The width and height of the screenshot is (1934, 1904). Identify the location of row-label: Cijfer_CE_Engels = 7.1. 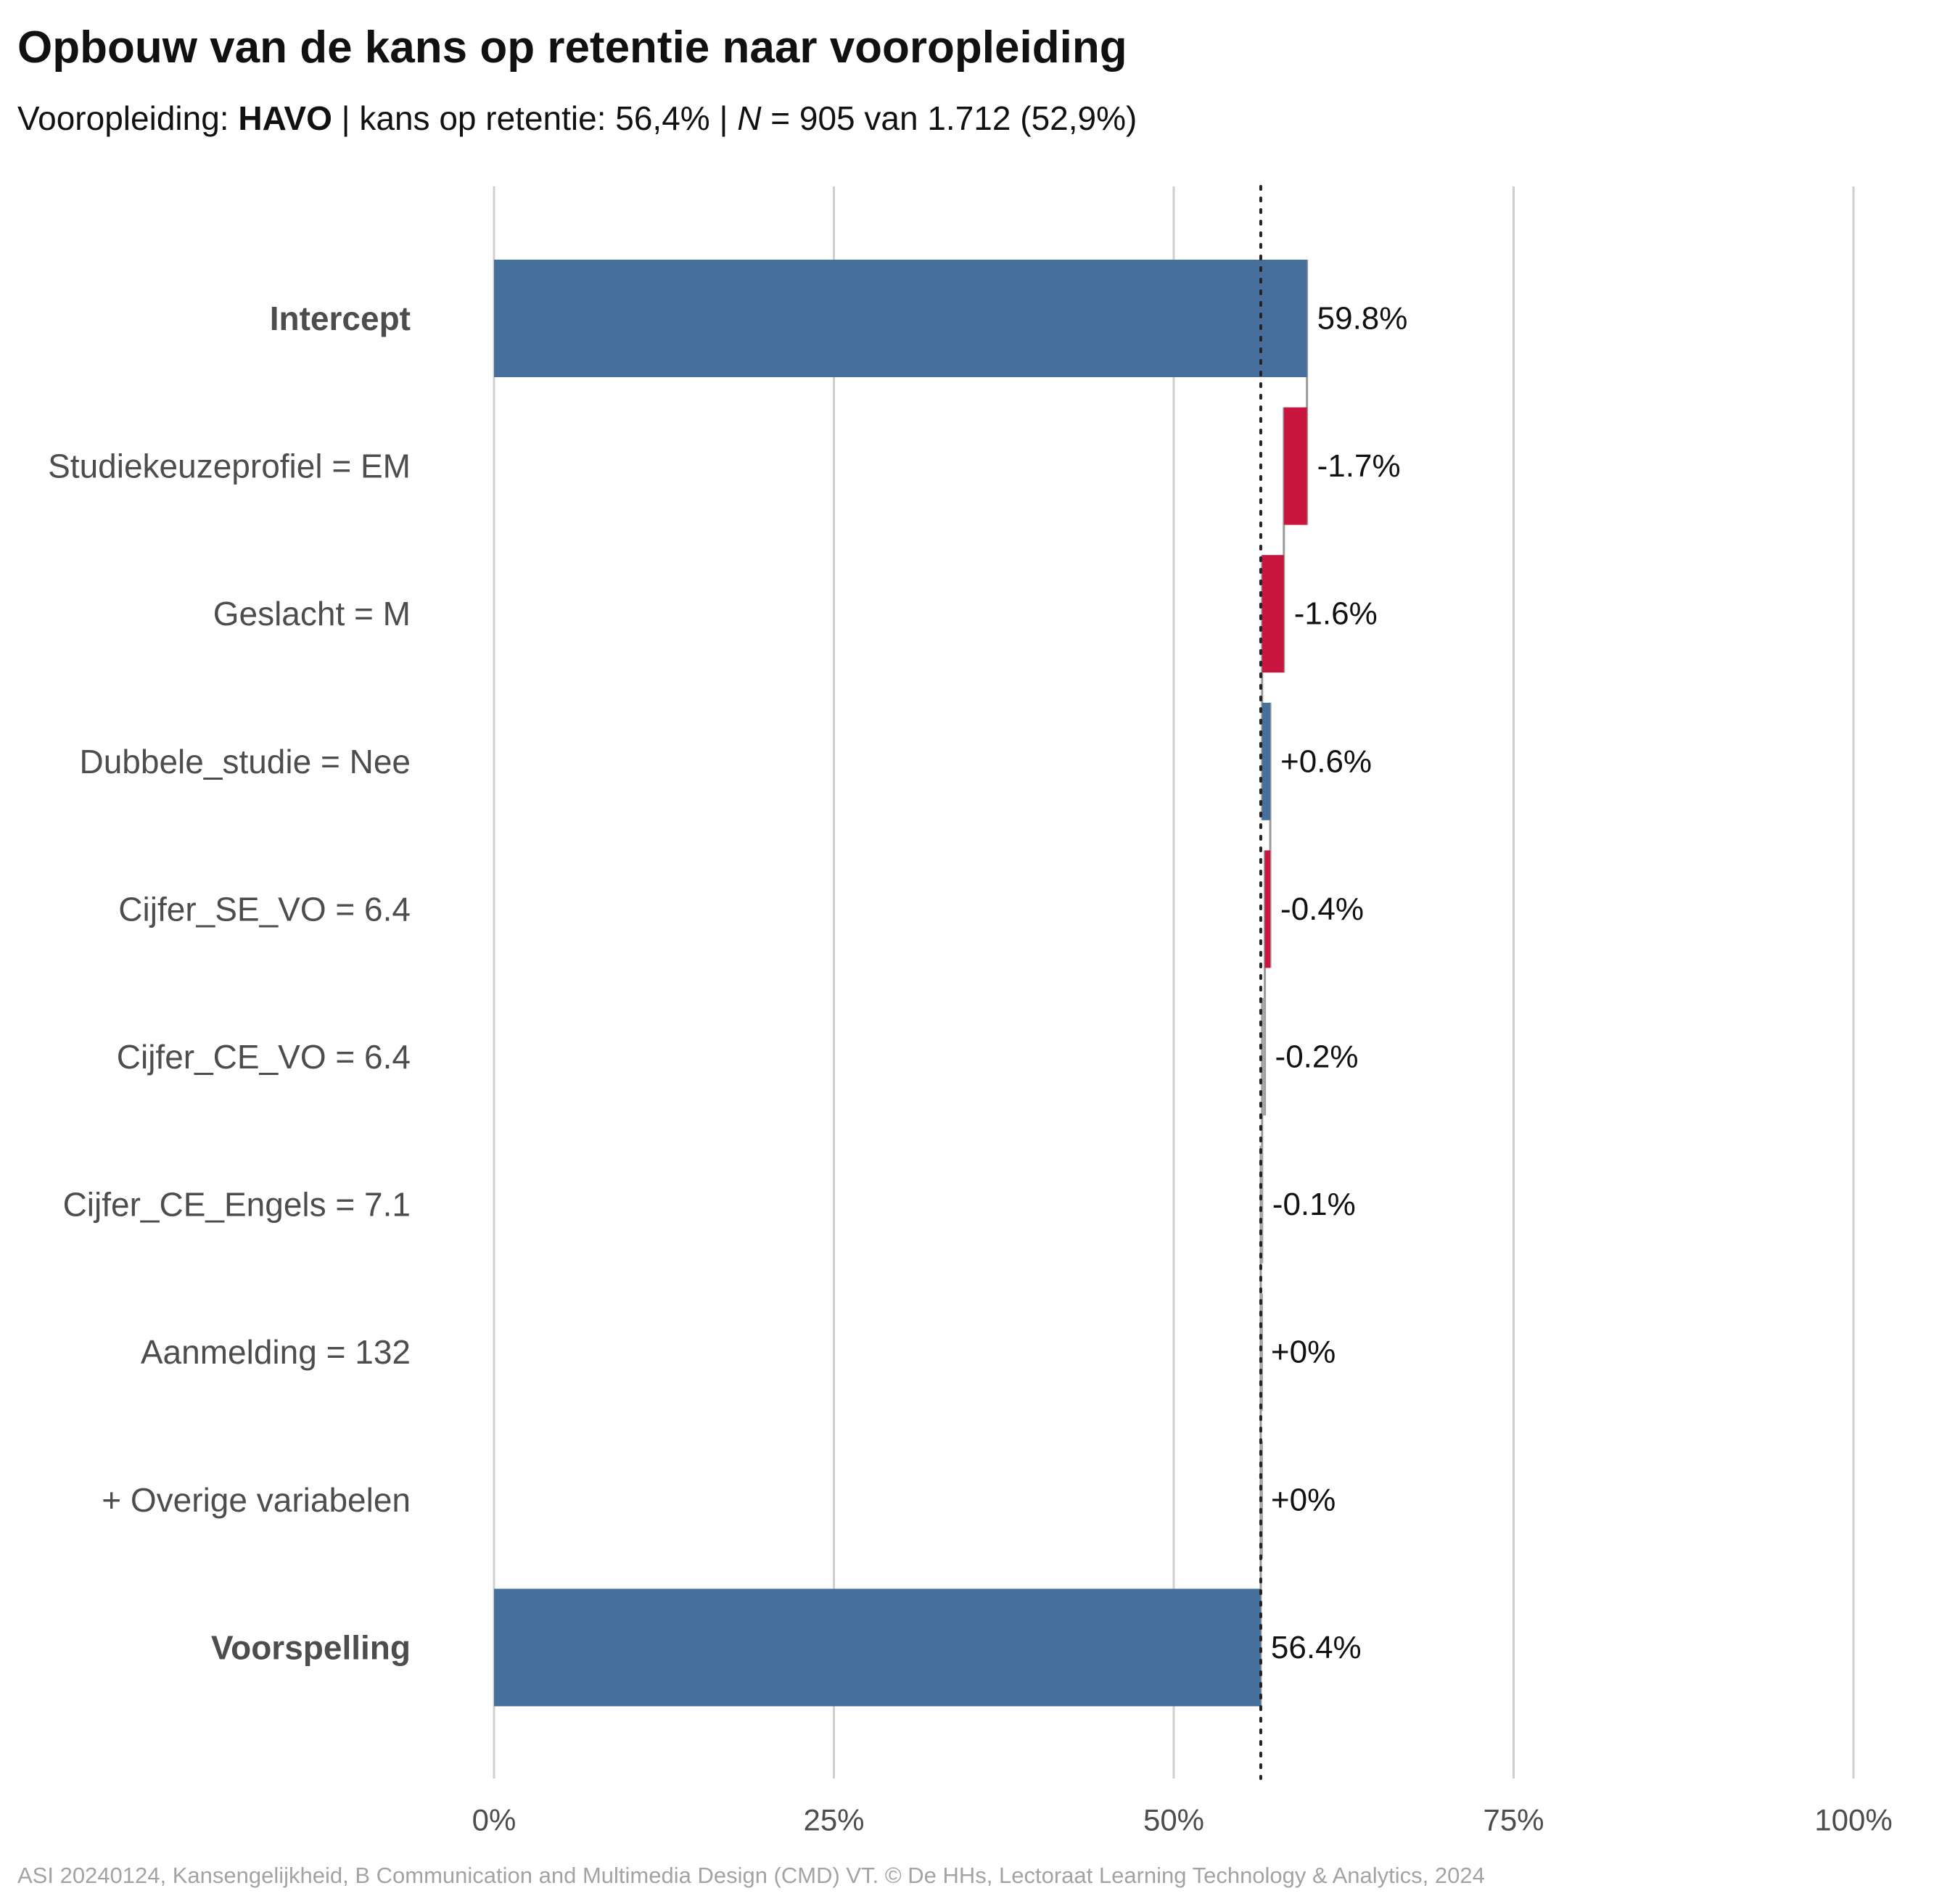
(237, 1205).